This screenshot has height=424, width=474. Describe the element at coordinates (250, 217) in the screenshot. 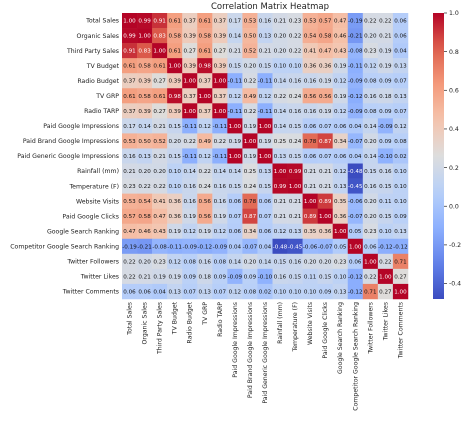

I see `cell-value-label: 0.87` at that location.